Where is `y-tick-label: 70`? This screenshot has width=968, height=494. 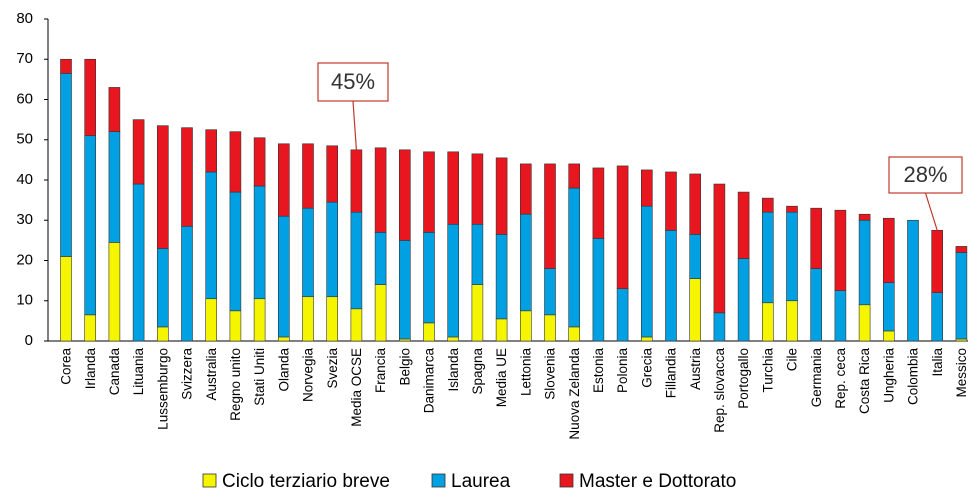
y-tick-label: 70 is located at coordinates (24, 58).